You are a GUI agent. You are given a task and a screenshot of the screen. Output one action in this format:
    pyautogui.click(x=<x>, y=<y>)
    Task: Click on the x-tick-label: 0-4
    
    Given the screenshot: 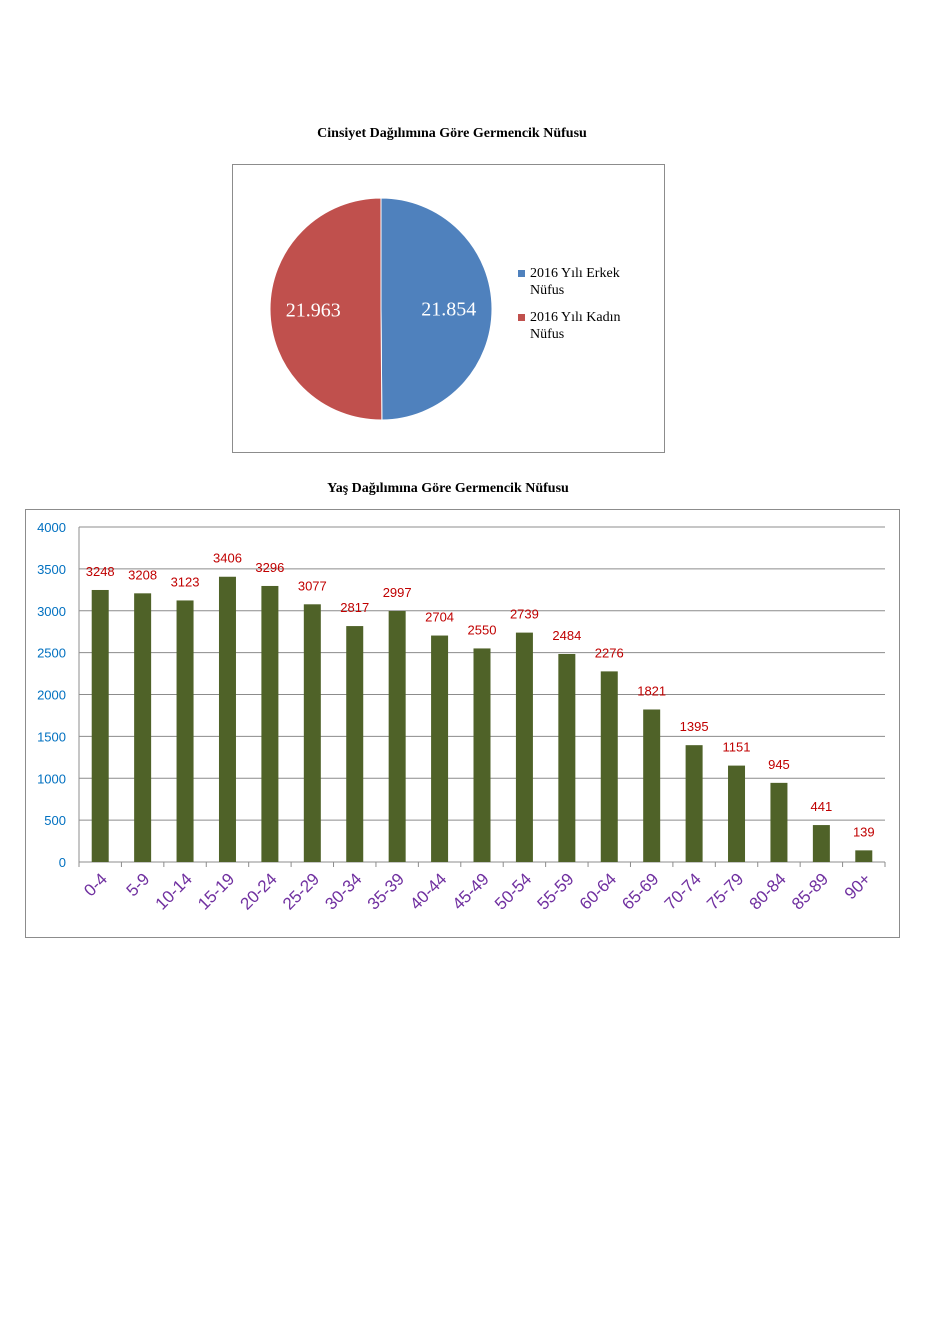 What is the action you would take?
    pyautogui.click(x=95, y=884)
    